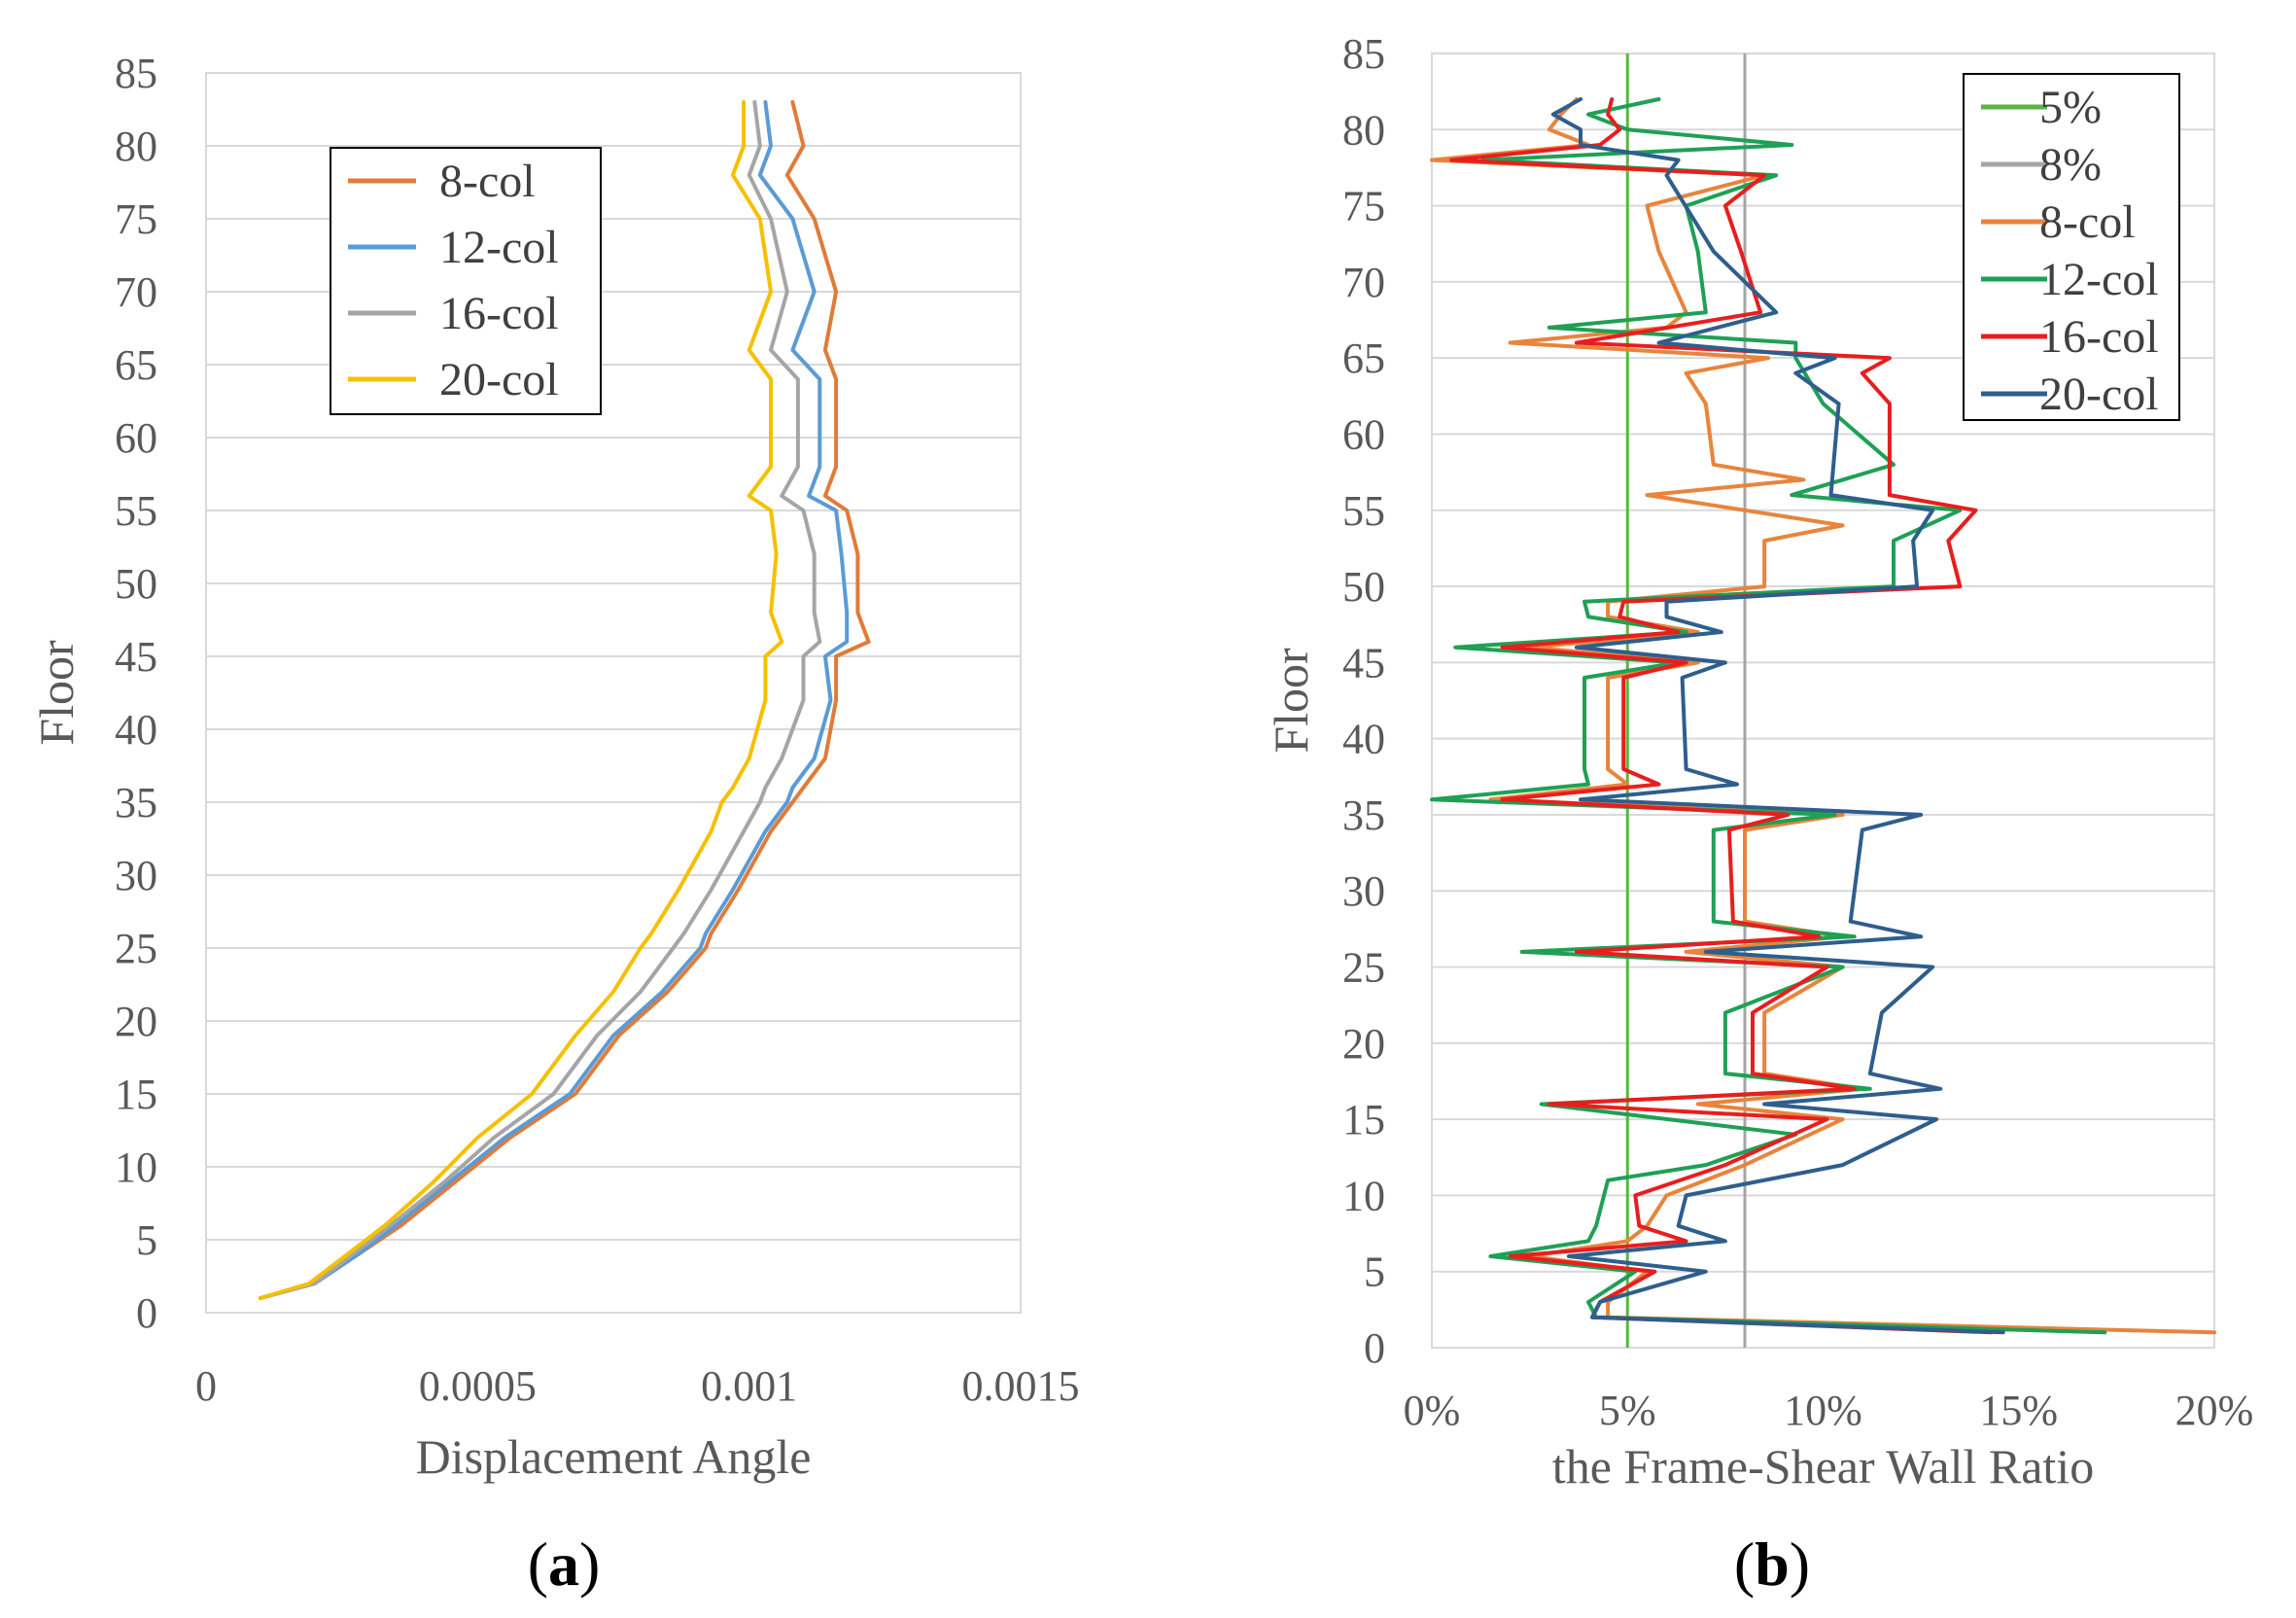 This screenshot has width=2296, height=1618. What do you see at coordinates (1432, 1410) in the screenshot?
I see `x-tick-label: 0%` at bounding box center [1432, 1410].